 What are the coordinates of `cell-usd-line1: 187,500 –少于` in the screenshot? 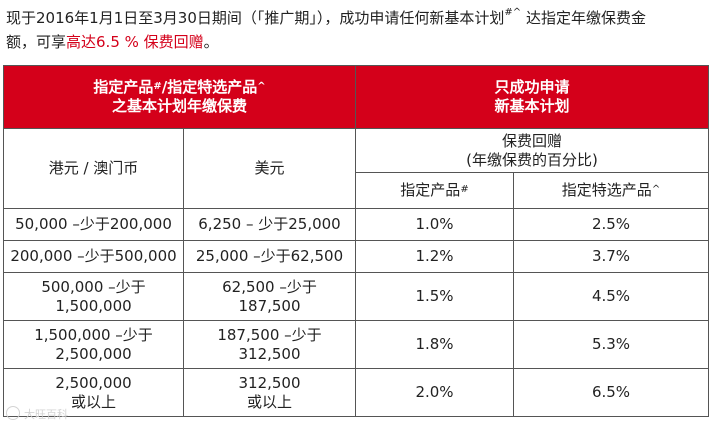 It's located at (269, 334).